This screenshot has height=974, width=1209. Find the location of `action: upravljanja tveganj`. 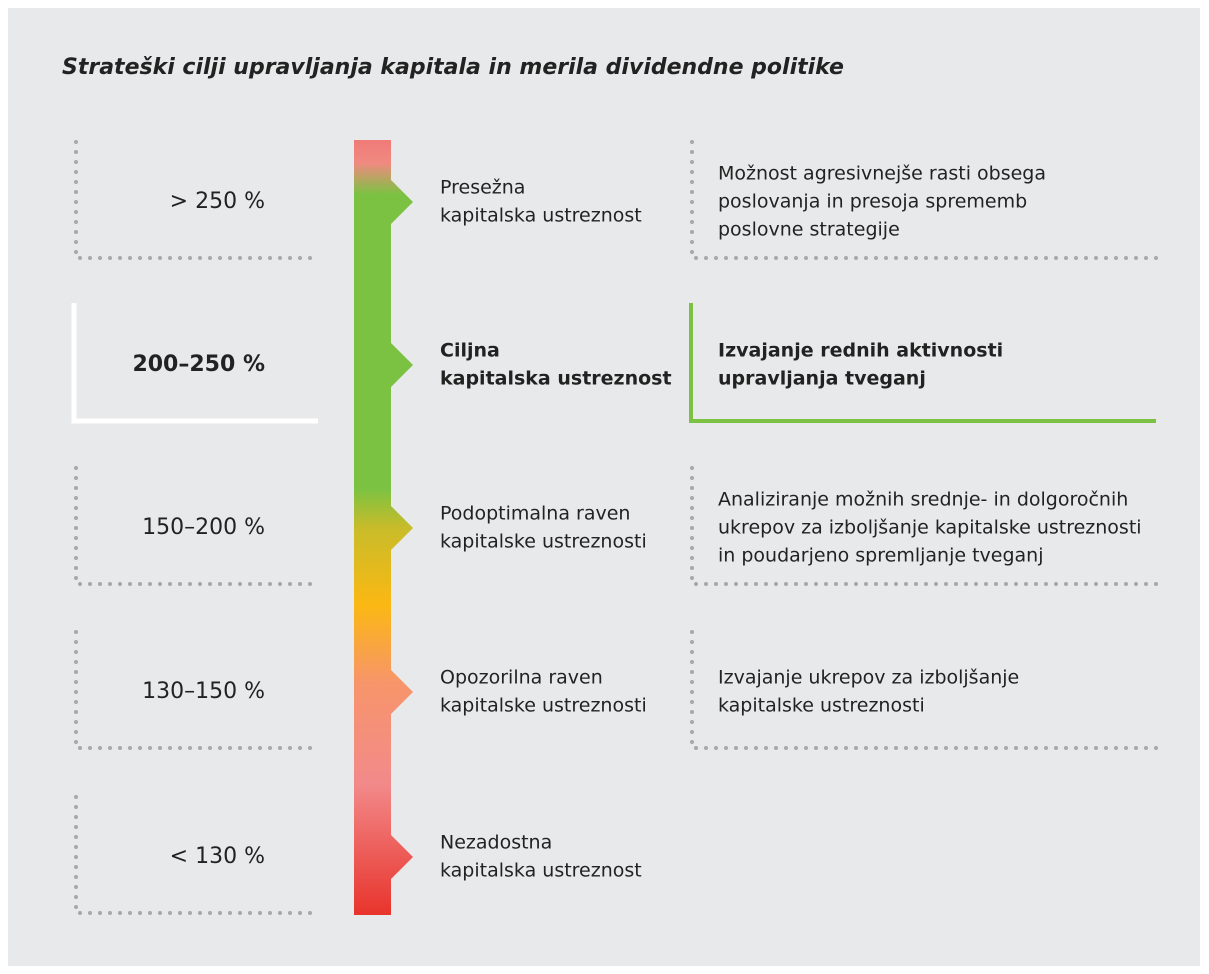

action: upravljanja tveganj is located at coordinates (822, 379).